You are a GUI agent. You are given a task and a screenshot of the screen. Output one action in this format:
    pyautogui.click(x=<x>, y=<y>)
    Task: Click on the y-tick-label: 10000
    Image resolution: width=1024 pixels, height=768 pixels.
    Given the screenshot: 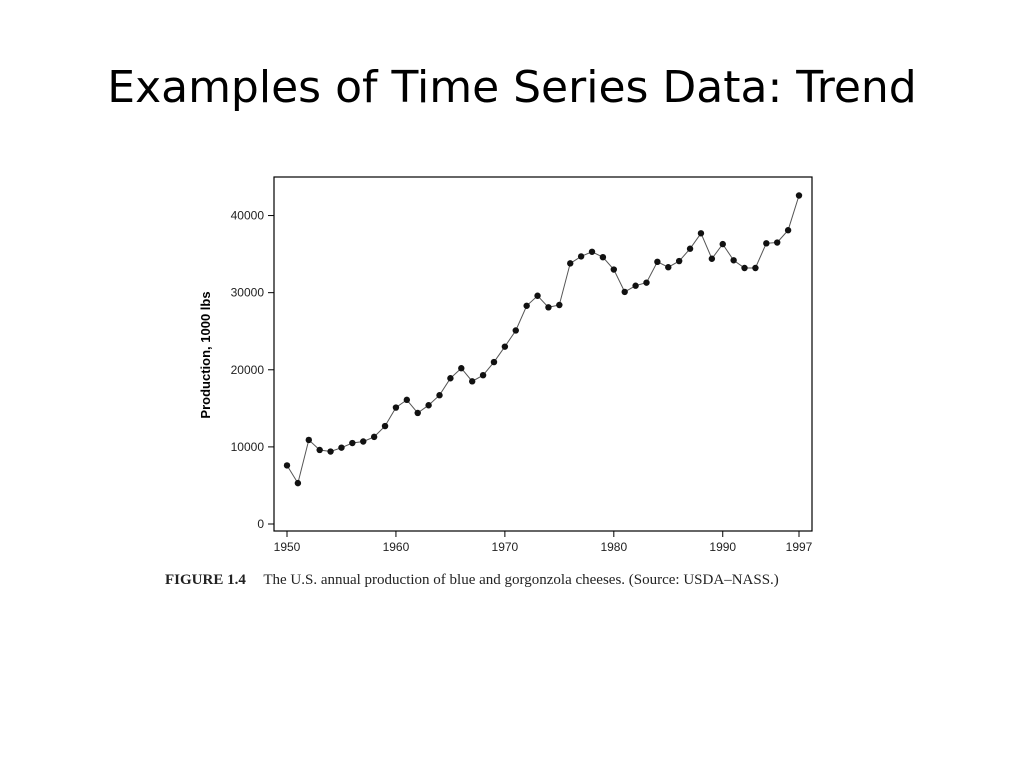 What is the action you would take?
    pyautogui.click(x=248, y=447)
    